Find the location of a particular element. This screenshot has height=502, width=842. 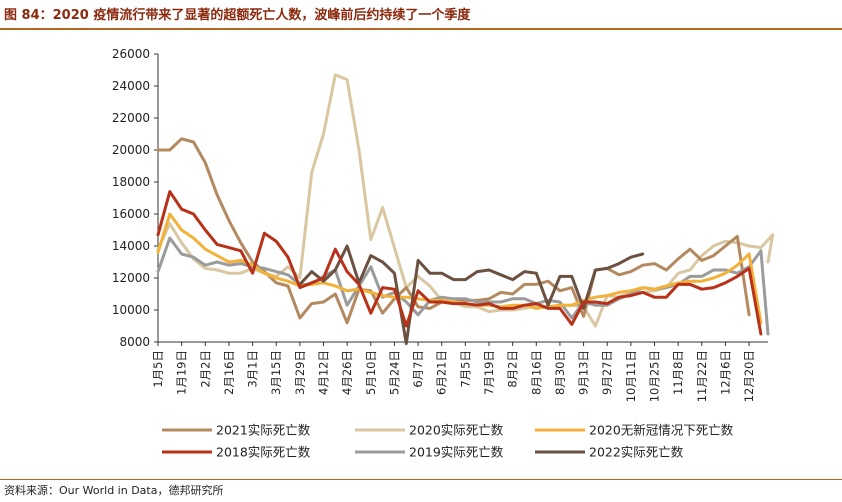

x-tick-label: 6月7日 is located at coordinates (418, 369).